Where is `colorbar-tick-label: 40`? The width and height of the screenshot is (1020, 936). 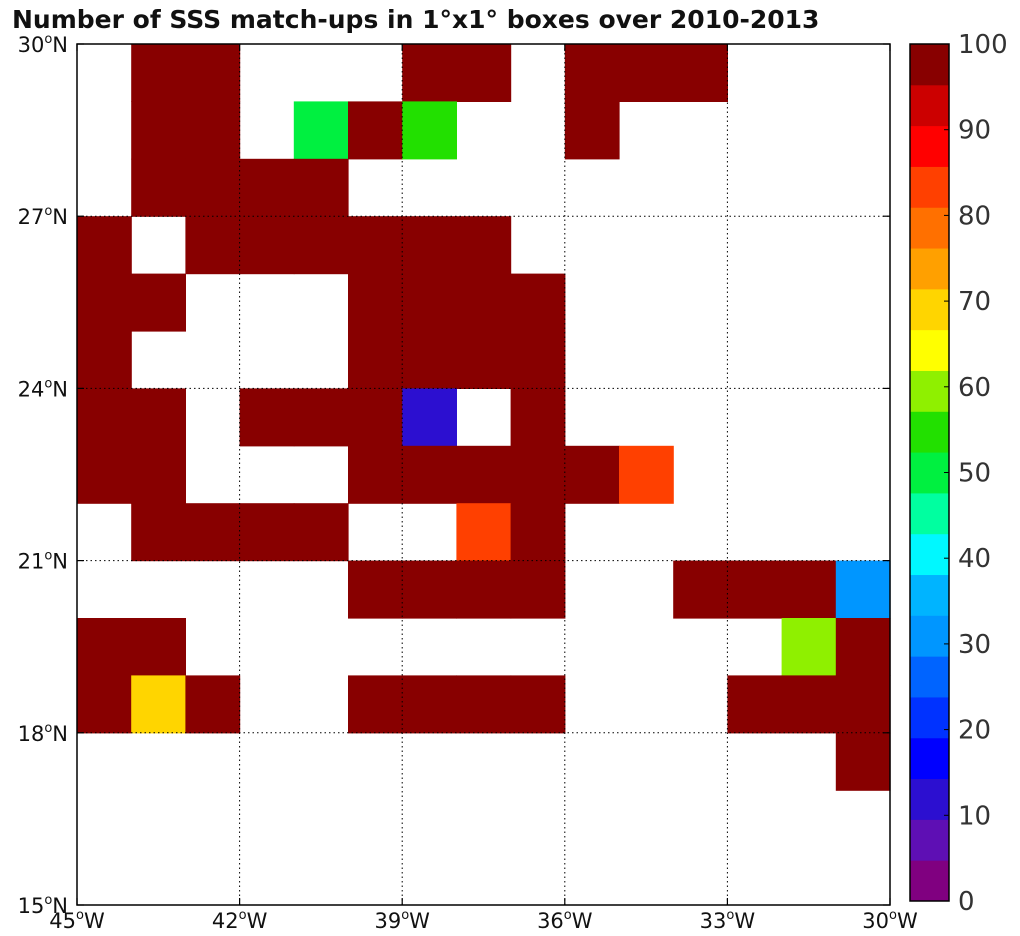
colorbar-tick-label: 40 is located at coordinates (974, 559).